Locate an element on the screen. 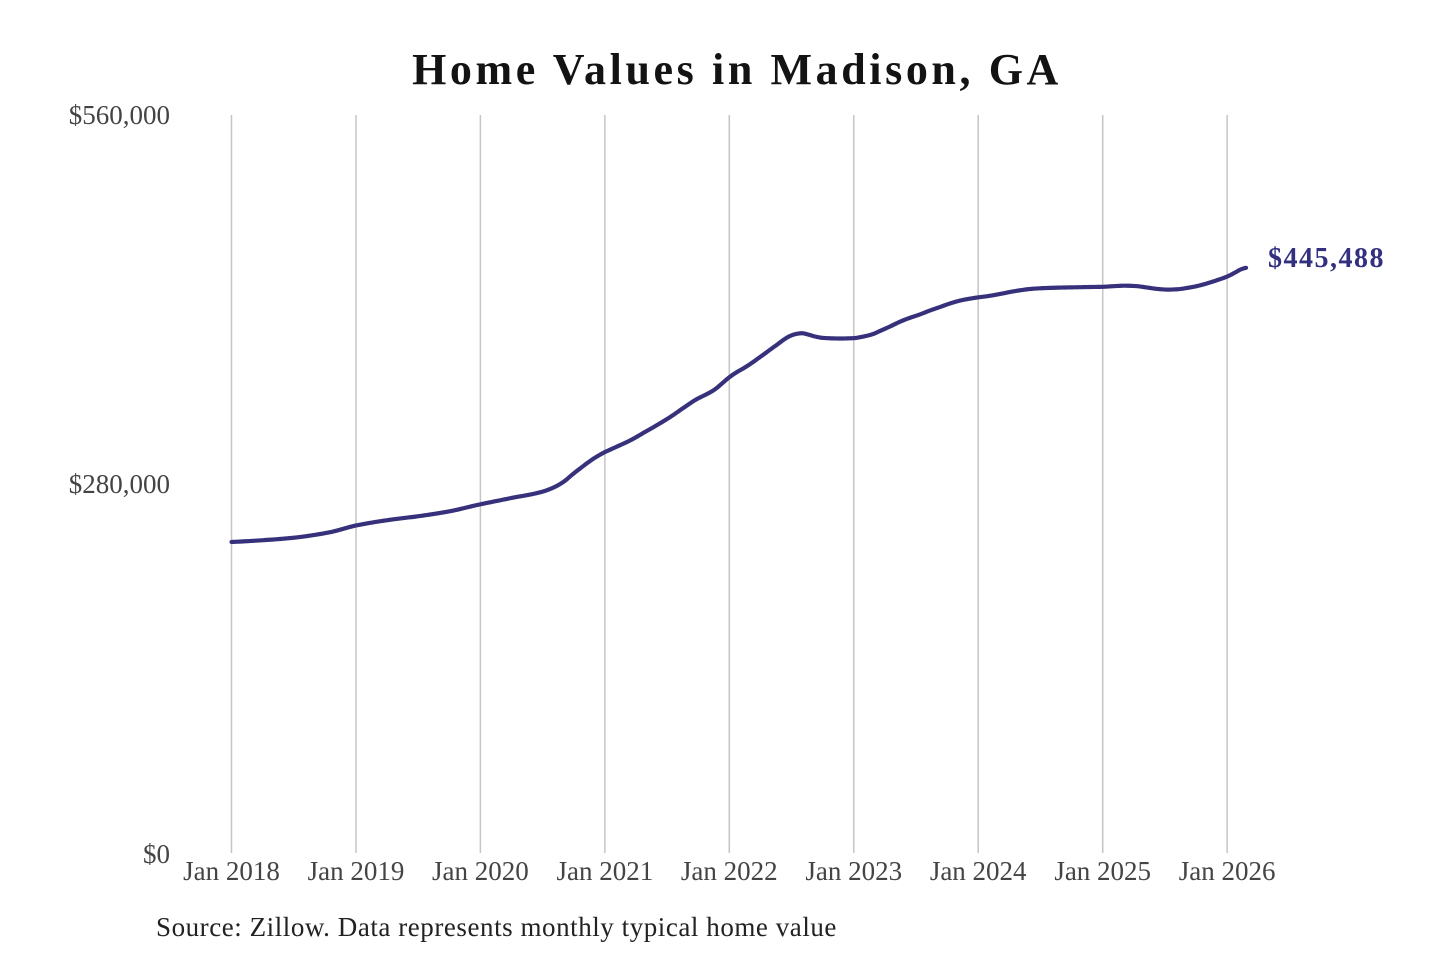 The height and width of the screenshot is (960, 1440). svg-text: Home Values in Madison, GA is located at coordinates (737, 69).